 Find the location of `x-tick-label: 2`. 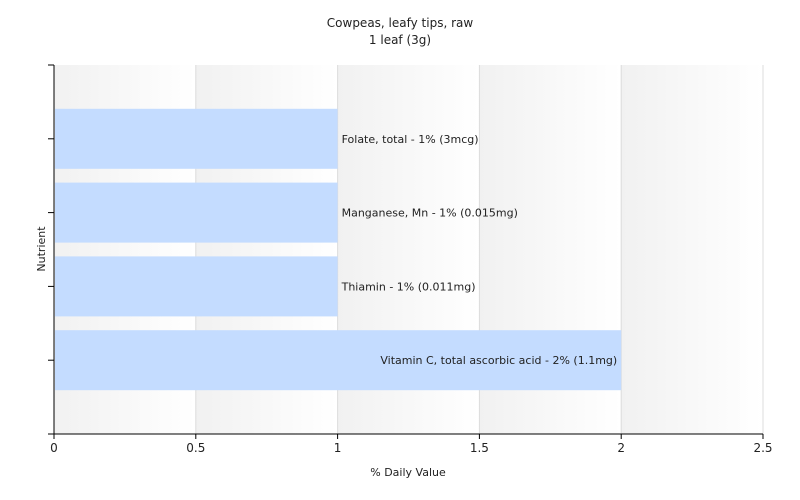

x-tick-label: 2 is located at coordinates (621, 448).